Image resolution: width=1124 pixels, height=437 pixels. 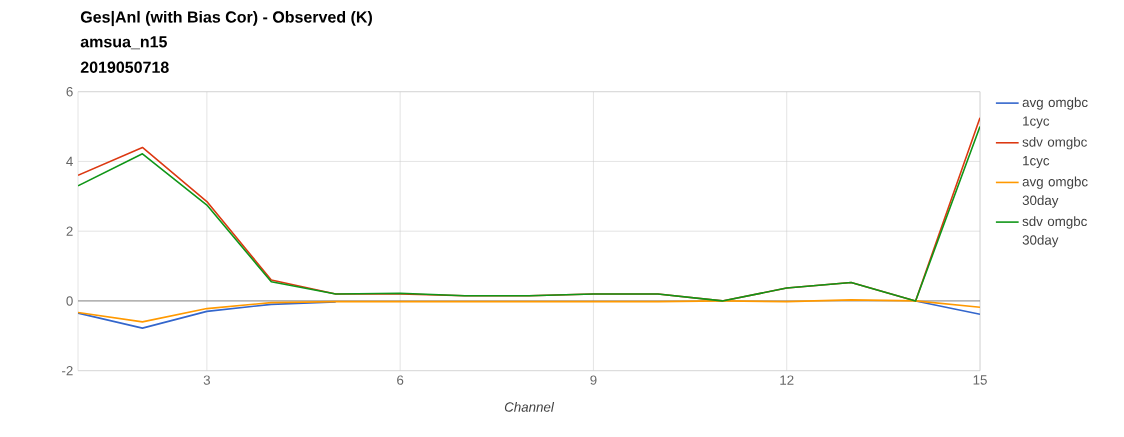 What do you see at coordinates (69, 161) in the screenshot?
I see `y-tick-label: 4` at bounding box center [69, 161].